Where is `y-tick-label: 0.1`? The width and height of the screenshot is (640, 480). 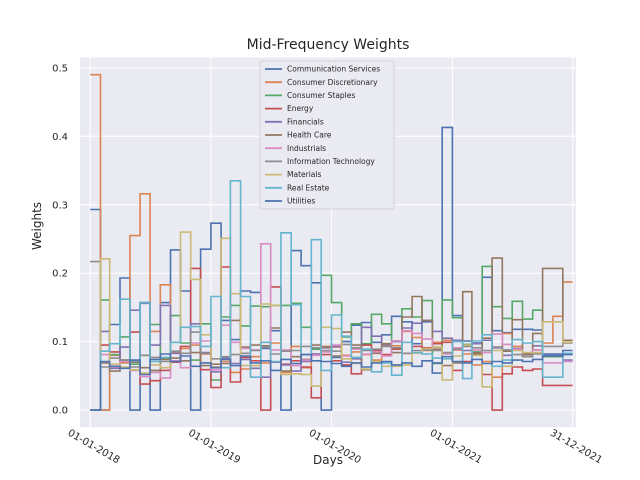
y-tick-label: 0.1 is located at coordinates (60, 342).